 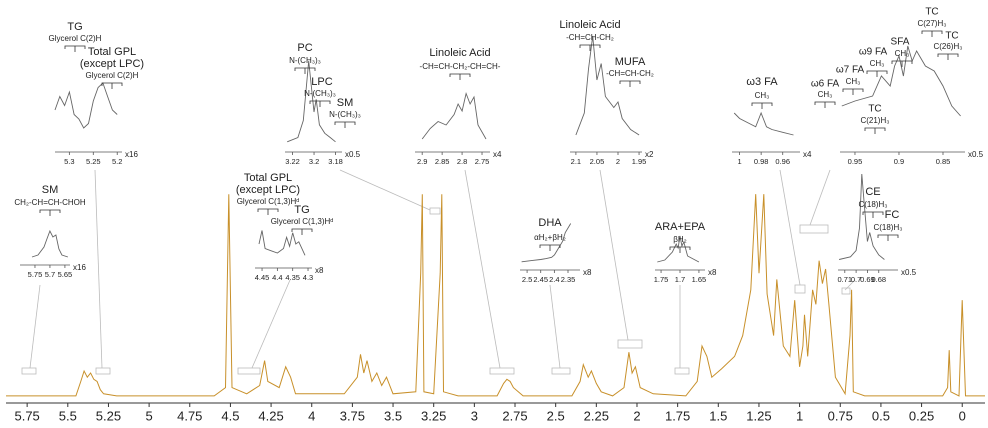 What do you see at coordinates (270, 415) in the screenshot?
I see `x-tick-label: 4.25` at bounding box center [270, 415].